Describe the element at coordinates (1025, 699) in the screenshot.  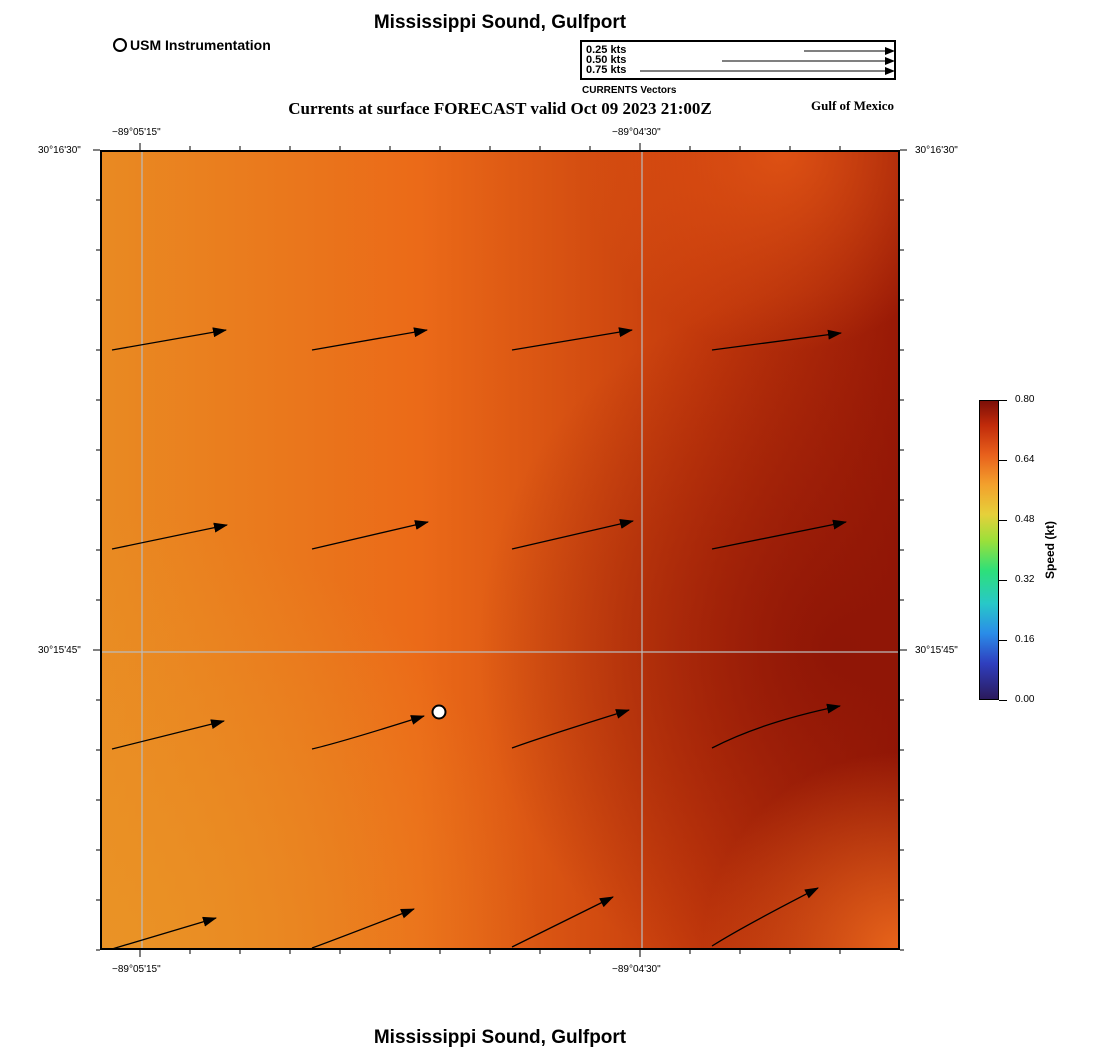
I see `colorbar-label-000: 0.00` at that location.